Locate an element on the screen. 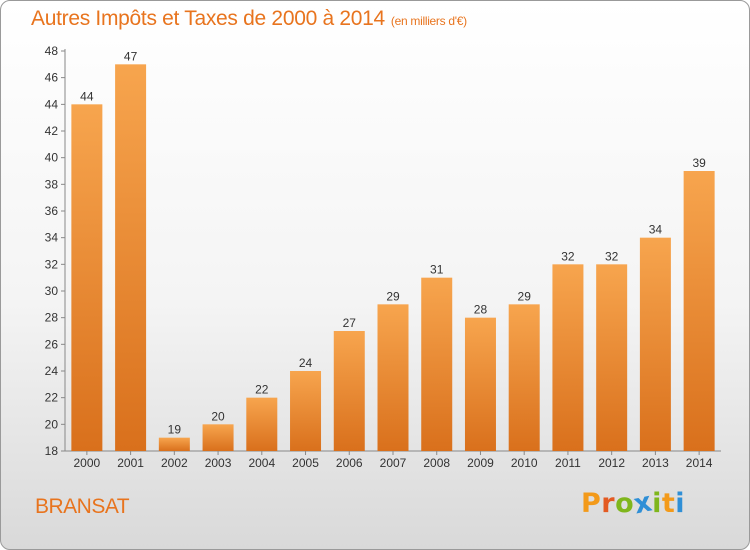  x-tick-label-2003: 2003 is located at coordinates (218, 463).